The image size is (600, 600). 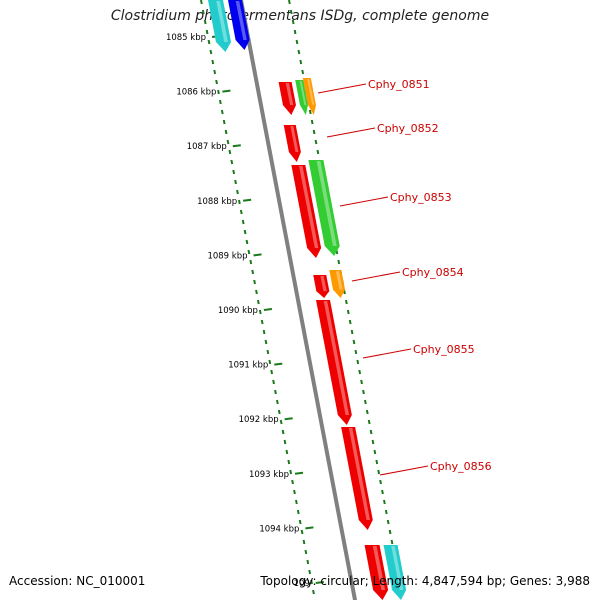 I want to click on scale-tick-label: 109, so click(x=302, y=584).